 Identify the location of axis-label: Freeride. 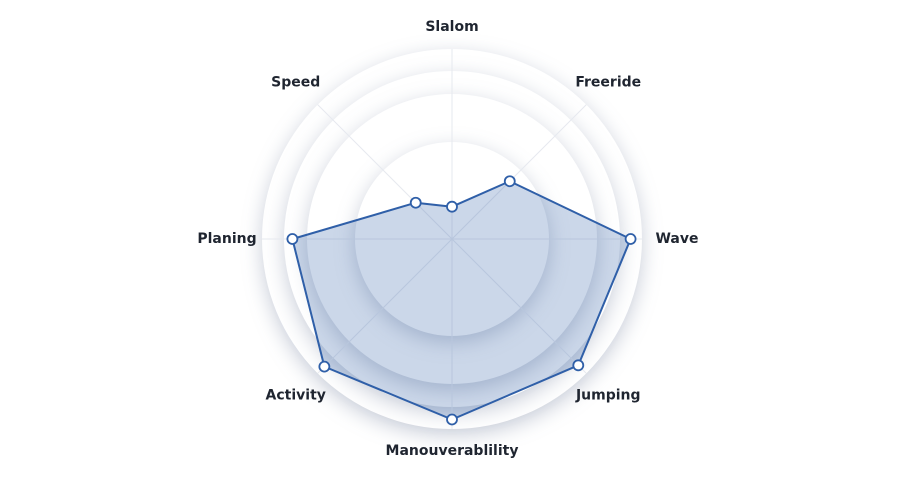
(608, 83).